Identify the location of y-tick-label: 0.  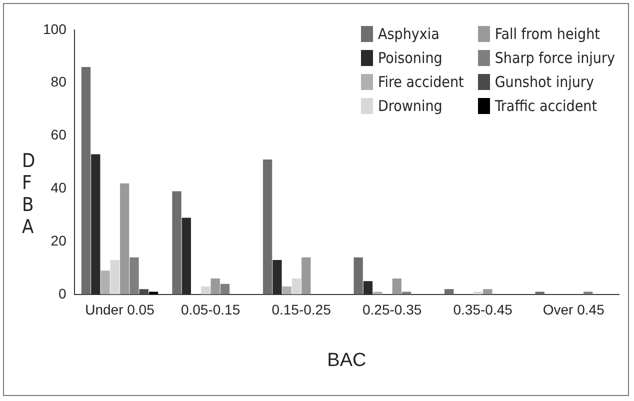
(62, 293).